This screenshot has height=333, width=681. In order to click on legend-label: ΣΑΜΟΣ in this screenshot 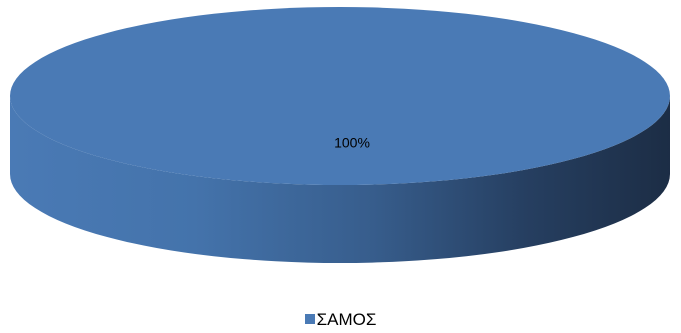, I will do `click(346, 319)`.